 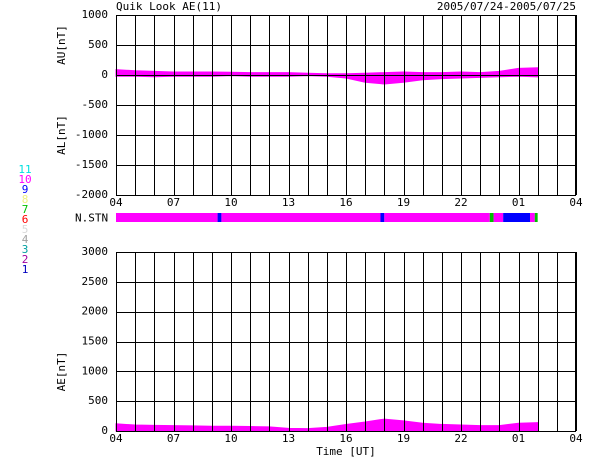 I want to click on y-axis-label: AU[nT], so click(x=61, y=45).